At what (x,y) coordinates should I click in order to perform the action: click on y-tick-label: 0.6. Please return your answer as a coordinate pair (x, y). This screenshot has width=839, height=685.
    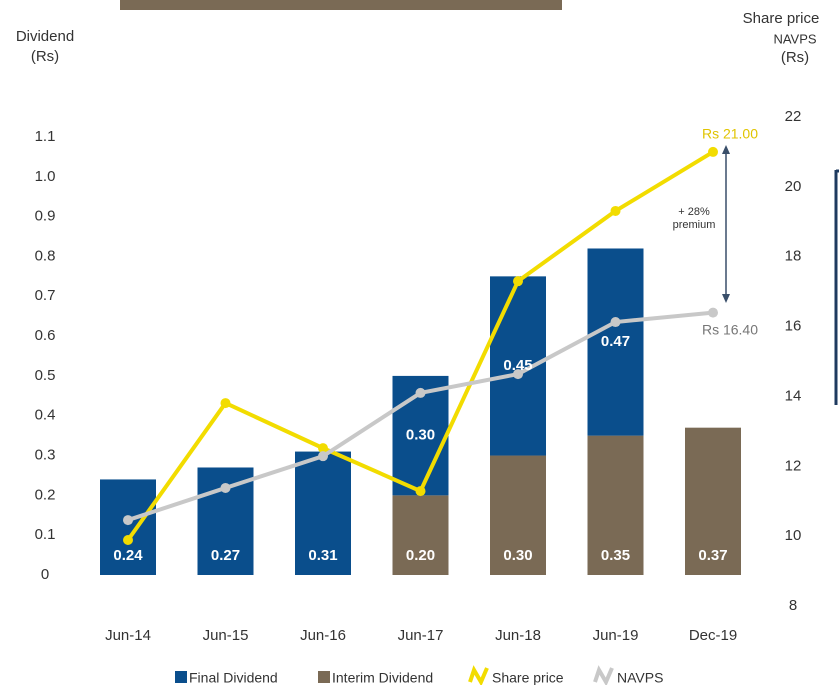
    Looking at the image, I should click on (45, 335).